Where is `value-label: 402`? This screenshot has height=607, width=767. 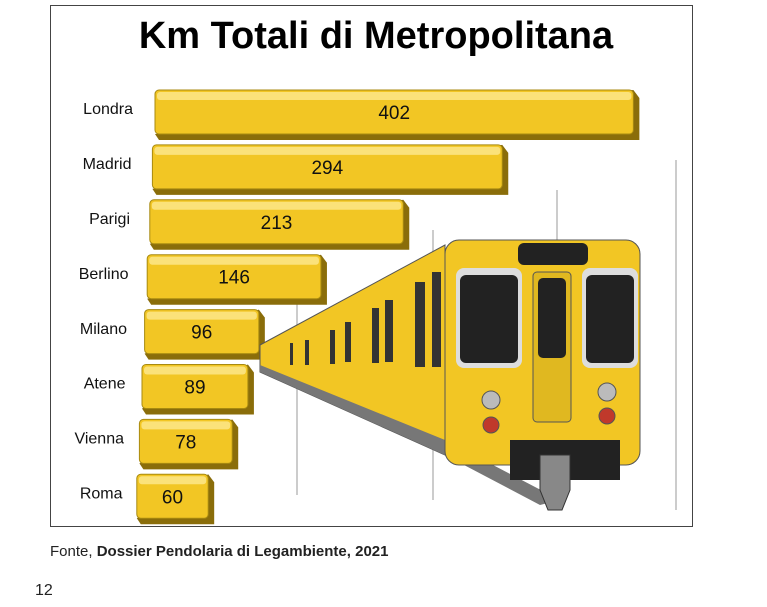 value-label: 402 is located at coordinates (394, 113).